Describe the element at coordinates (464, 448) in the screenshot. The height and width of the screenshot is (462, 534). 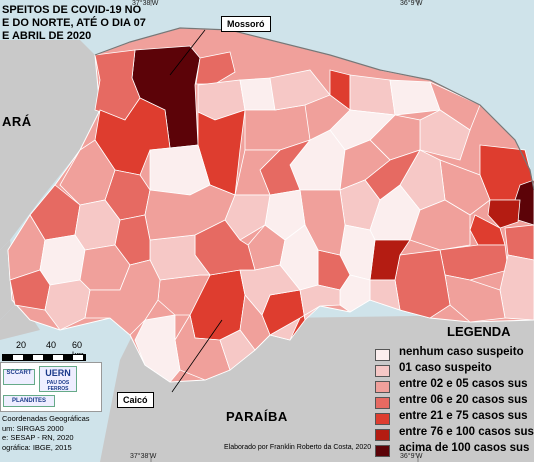
I see `legend-label: acima de 100 casos sus` at that location.